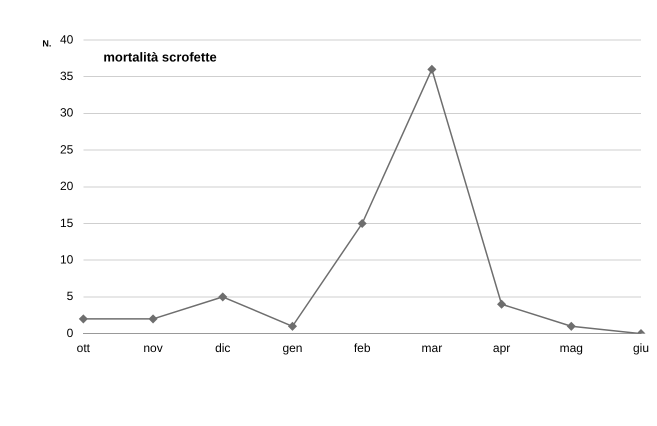 The image size is (657, 426). Describe the element at coordinates (571, 348) in the screenshot. I see `x-tick-label: mag` at that location.